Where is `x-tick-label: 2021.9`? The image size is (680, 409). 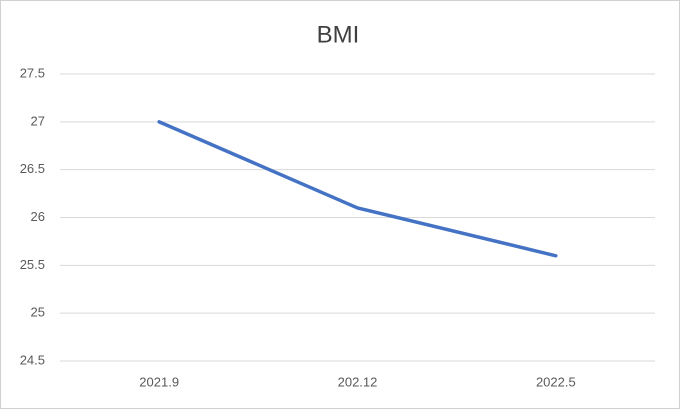
x-tick-label: 2021.9 is located at coordinates (159, 381).